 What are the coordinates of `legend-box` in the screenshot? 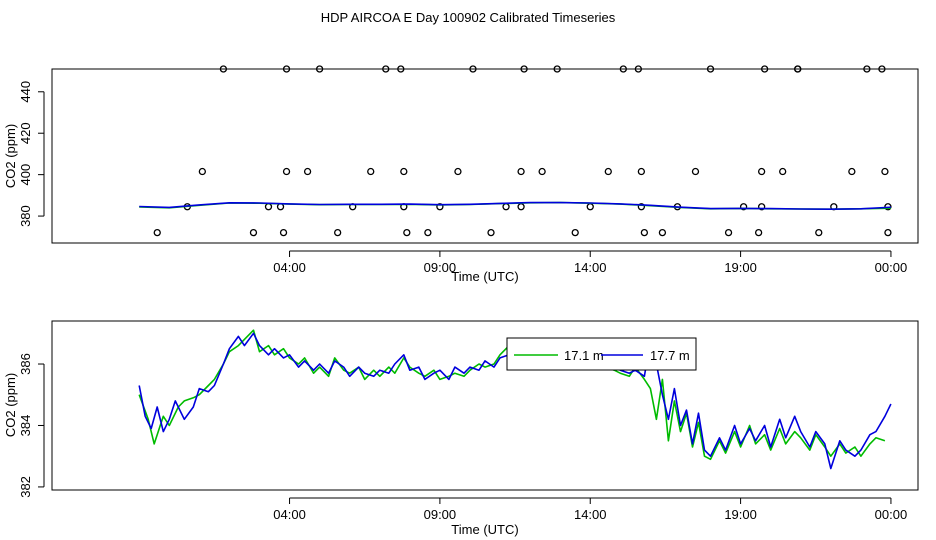 It's located at (601, 354).